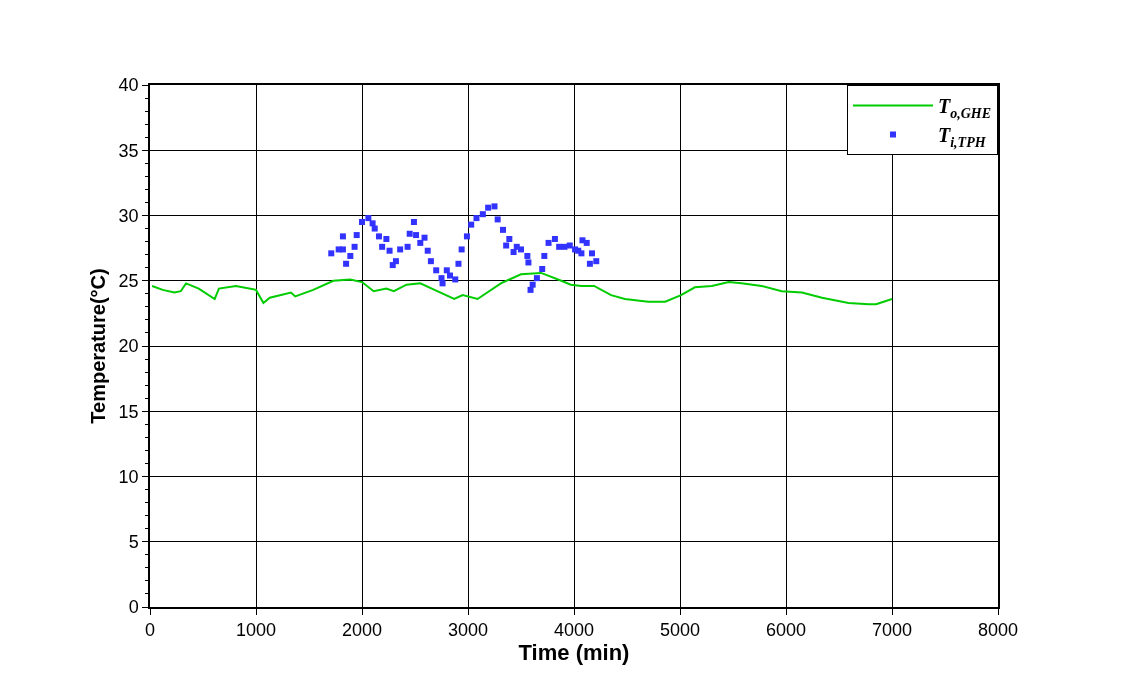  I want to click on y-tick-label: 15, so click(128, 411).